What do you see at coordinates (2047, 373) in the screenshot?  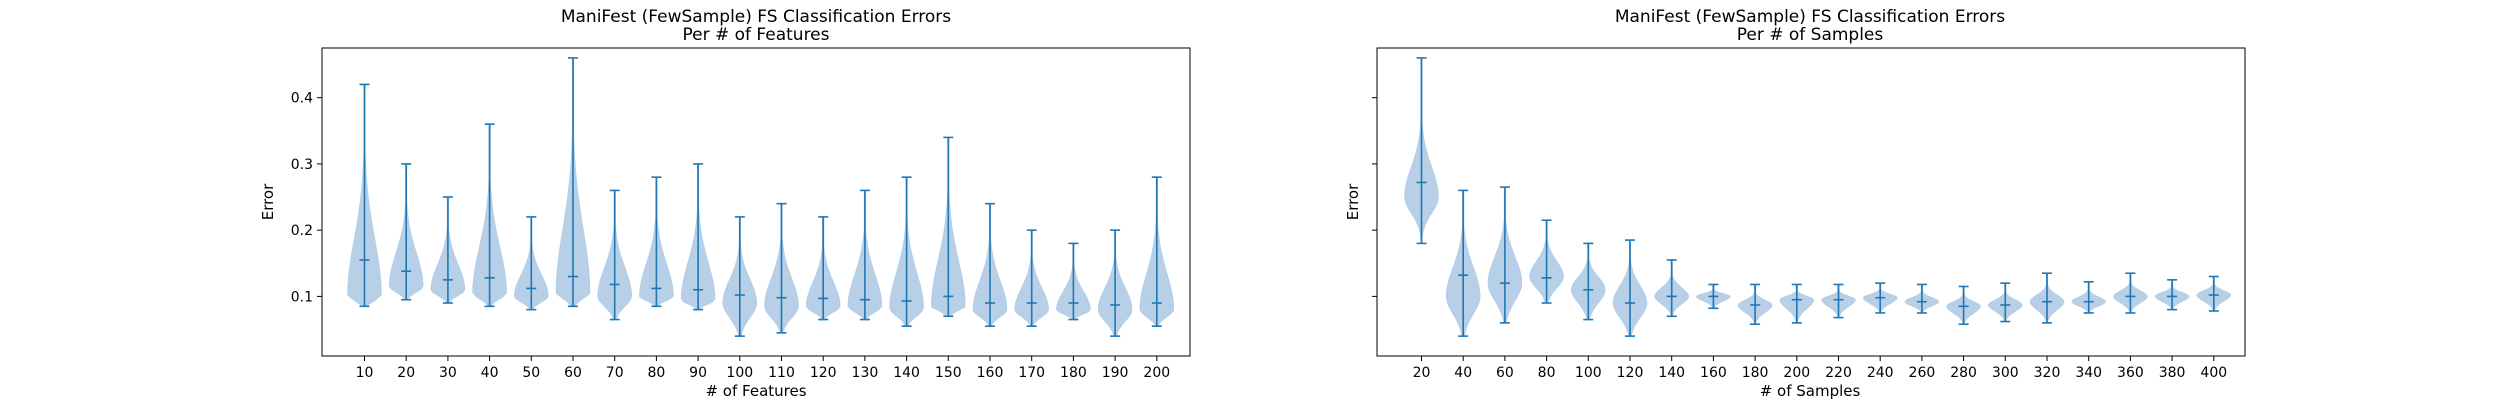 I see `x-tick-label: 320` at bounding box center [2047, 373].